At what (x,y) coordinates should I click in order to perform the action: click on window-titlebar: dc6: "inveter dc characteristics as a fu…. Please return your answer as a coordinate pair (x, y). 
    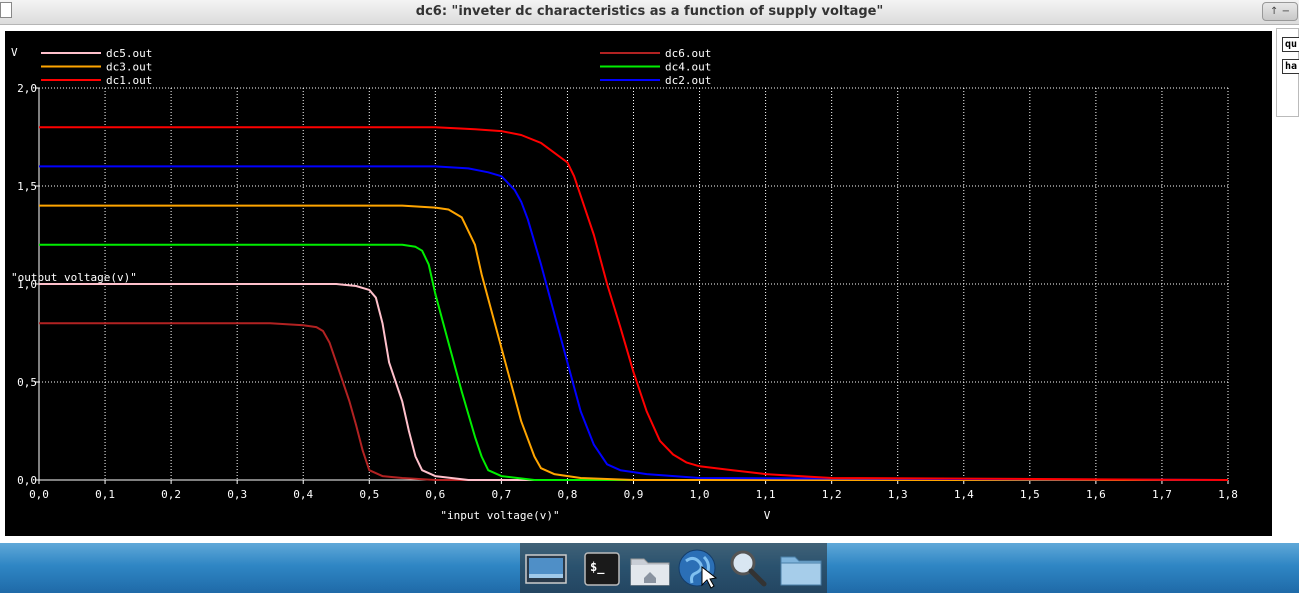
    Looking at the image, I should click on (649, 12).